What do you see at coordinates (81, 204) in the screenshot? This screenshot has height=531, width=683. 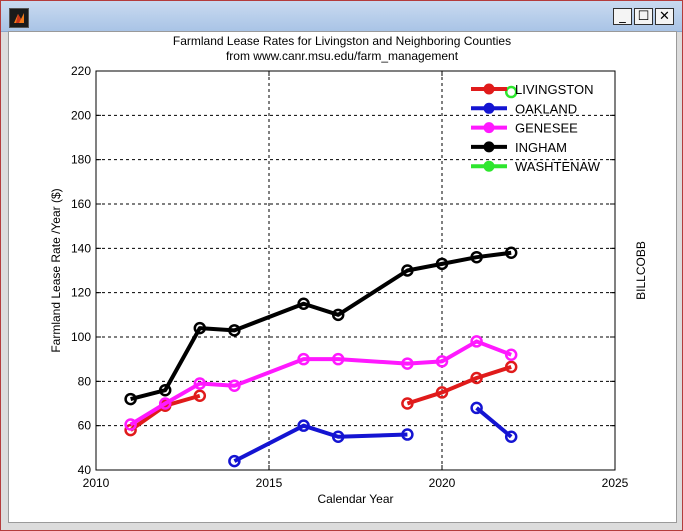 I see `y-tick-label: 160` at bounding box center [81, 204].